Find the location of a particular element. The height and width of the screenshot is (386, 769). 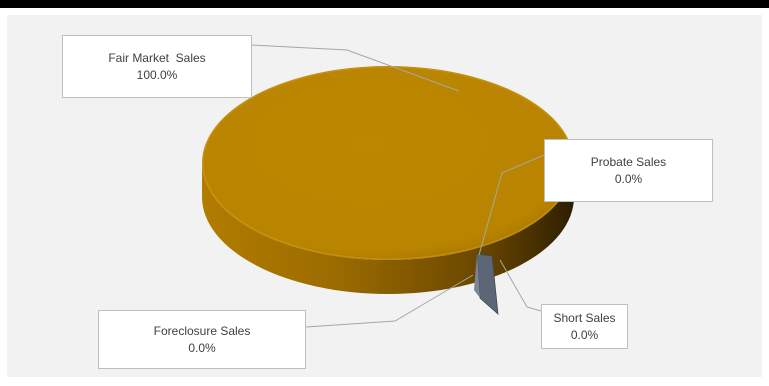

label-foreclosure-sales: Foreclosure Sales 0.0% is located at coordinates (202, 339).